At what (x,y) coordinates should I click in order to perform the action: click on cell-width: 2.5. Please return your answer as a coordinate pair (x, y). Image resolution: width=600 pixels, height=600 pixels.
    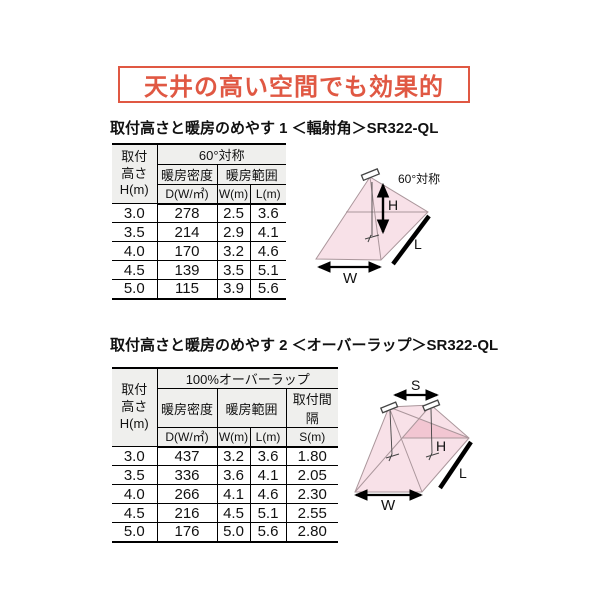
    Looking at the image, I should click on (233, 213).